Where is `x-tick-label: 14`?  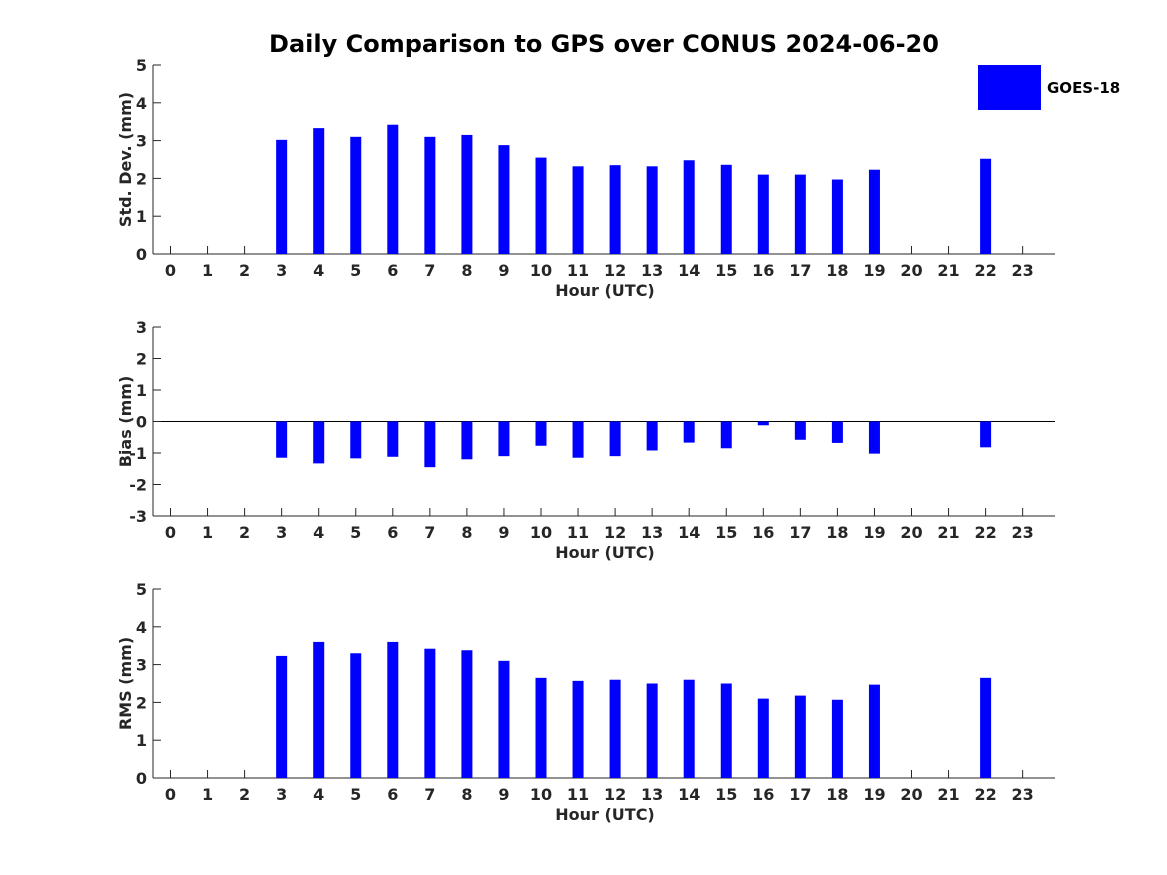
x-tick-label: 14 is located at coordinates (689, 532).